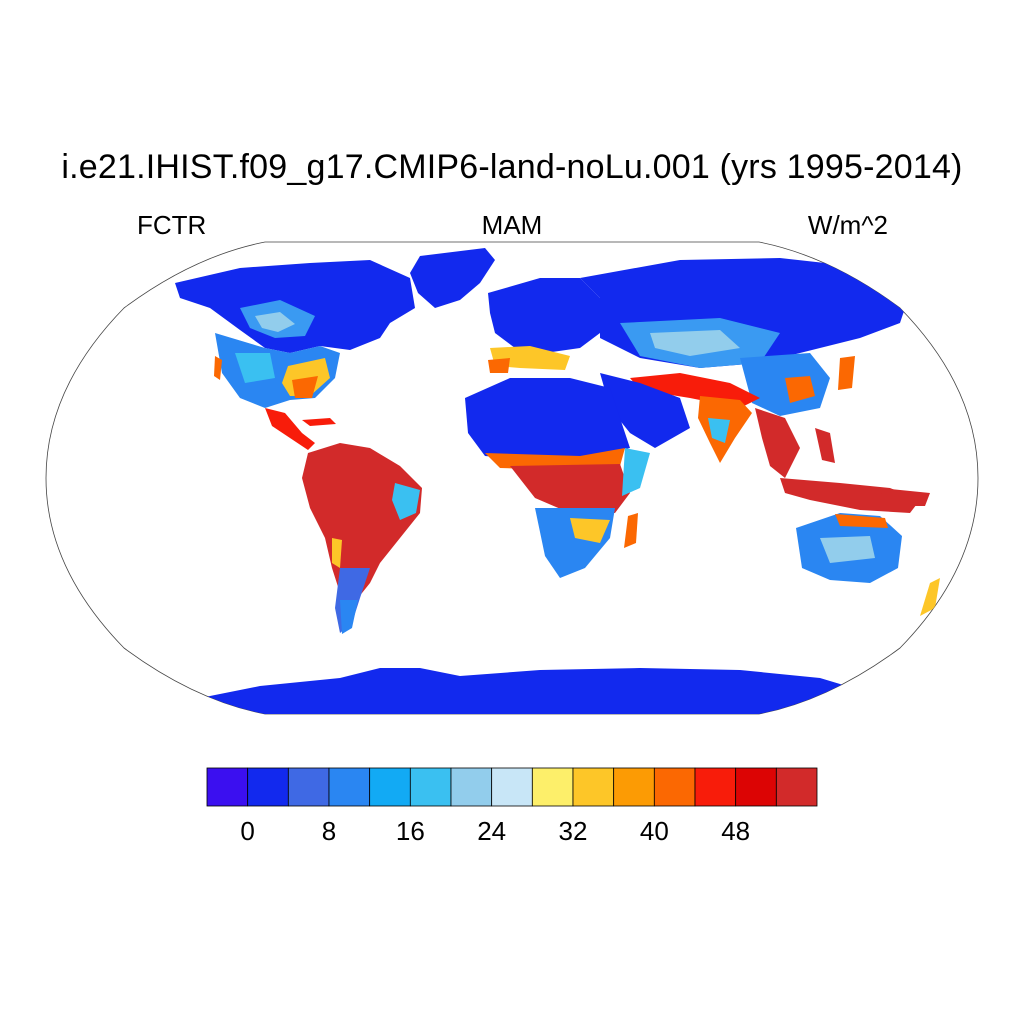 The image size is (1024, 1024). Describe the element at coordinates (406, 501) in the screenshot. I see `south-america-east-blue` at that location.